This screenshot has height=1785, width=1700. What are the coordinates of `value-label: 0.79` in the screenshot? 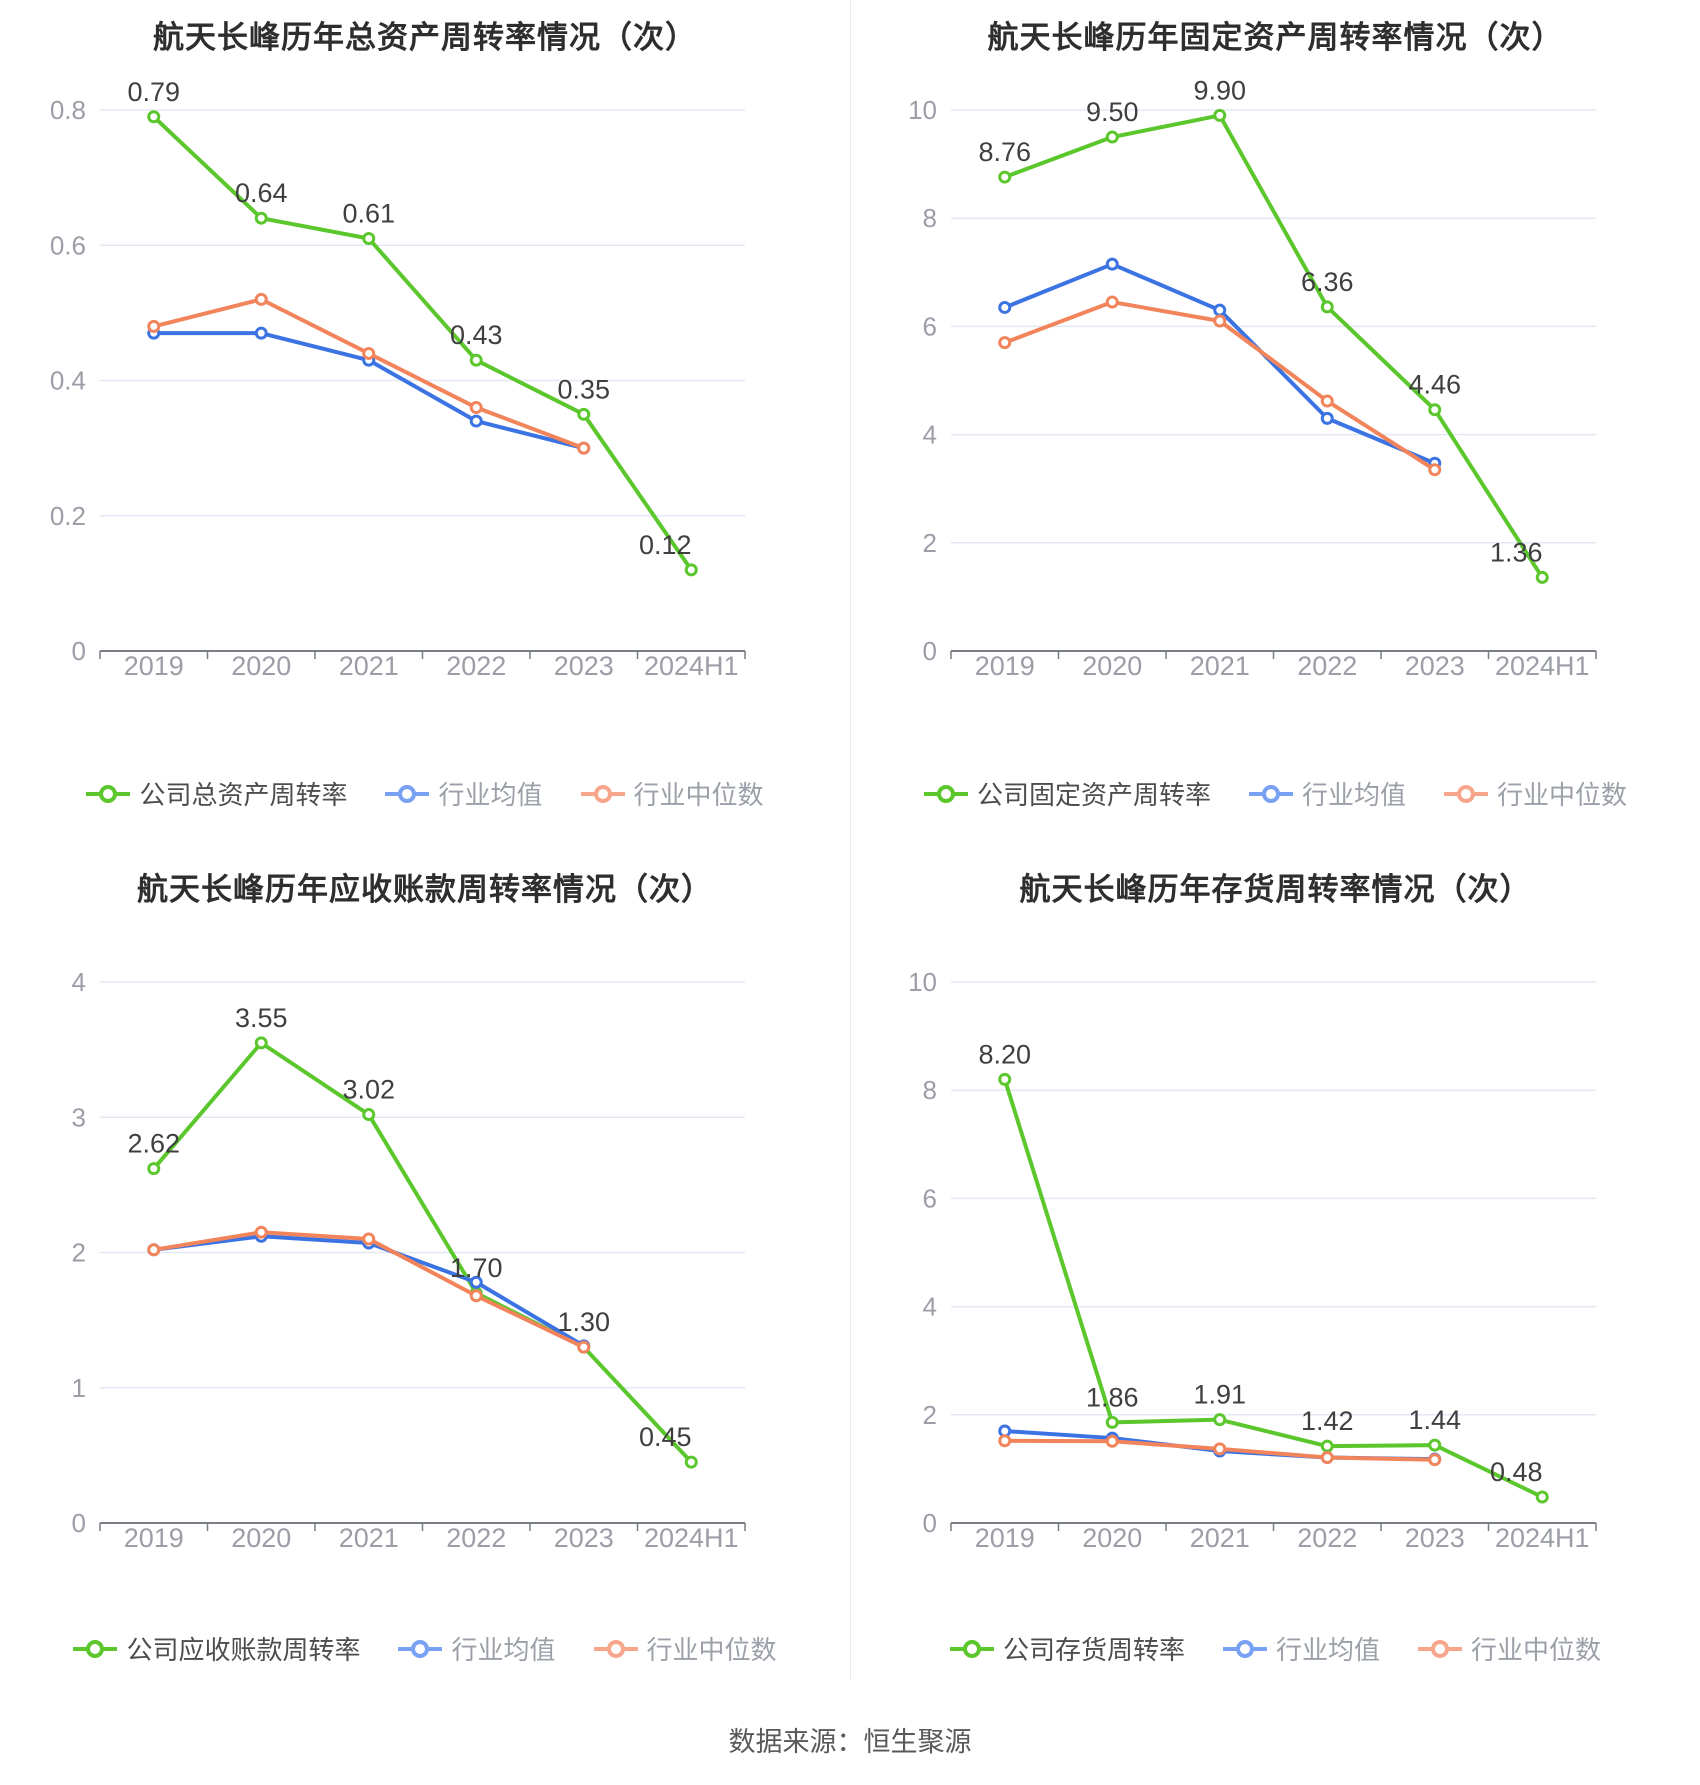 It's located at (153, 92).